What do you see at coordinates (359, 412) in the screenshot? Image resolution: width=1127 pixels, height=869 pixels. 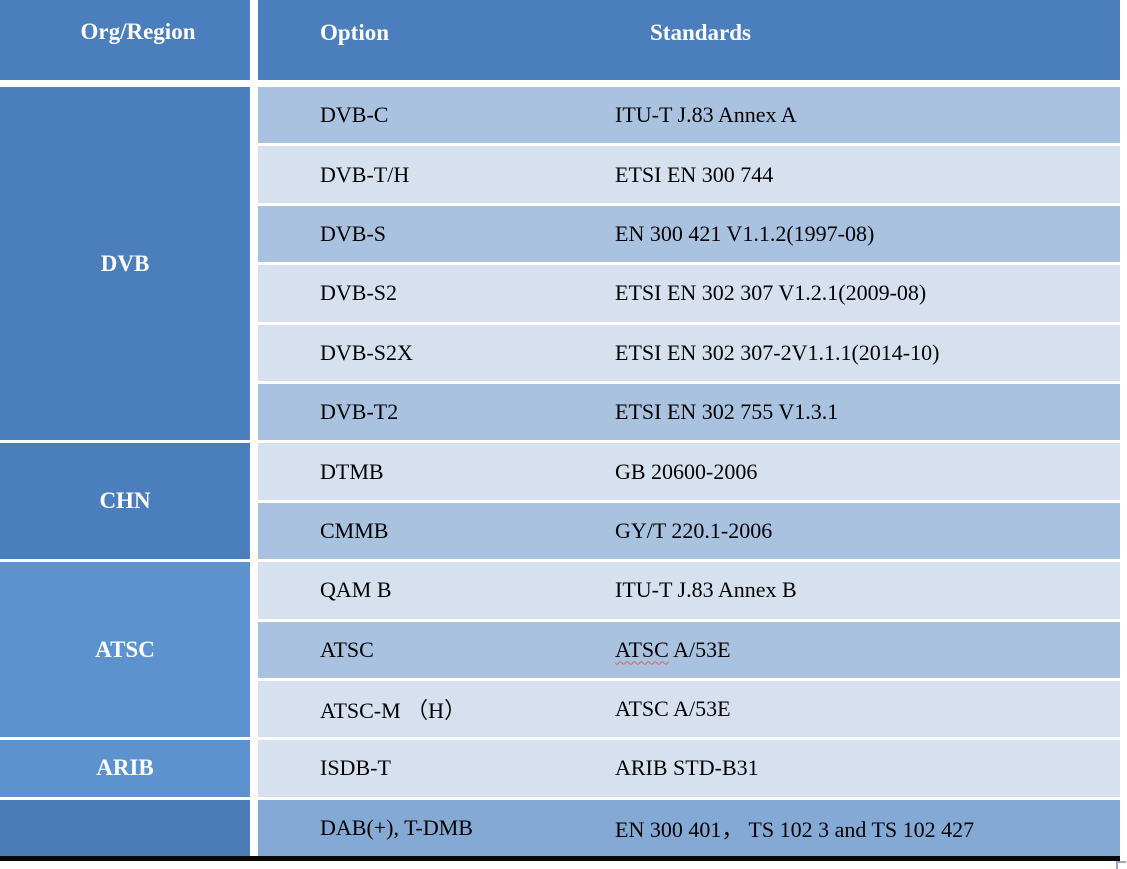 I see `option-cell: DVB-T2` at bounding box center [359, 412].